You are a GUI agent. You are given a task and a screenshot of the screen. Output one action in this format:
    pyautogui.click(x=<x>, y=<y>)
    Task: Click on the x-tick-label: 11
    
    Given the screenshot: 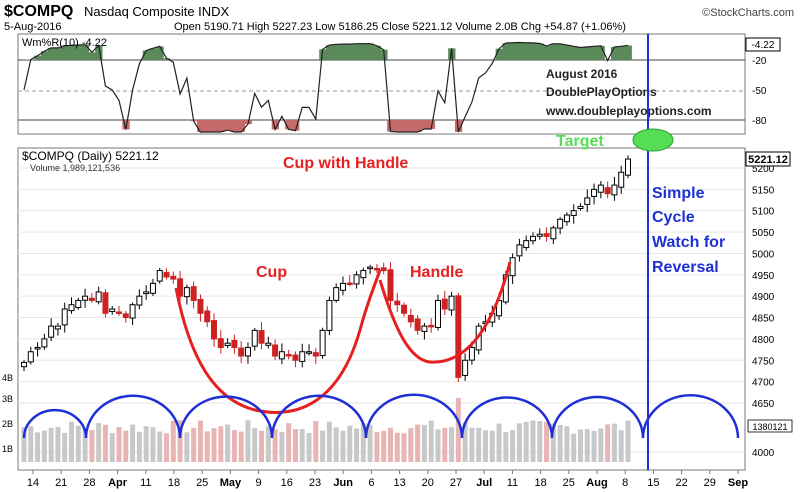 What is the action you would take?
    pyautogui.click(x=512, y=483)
    